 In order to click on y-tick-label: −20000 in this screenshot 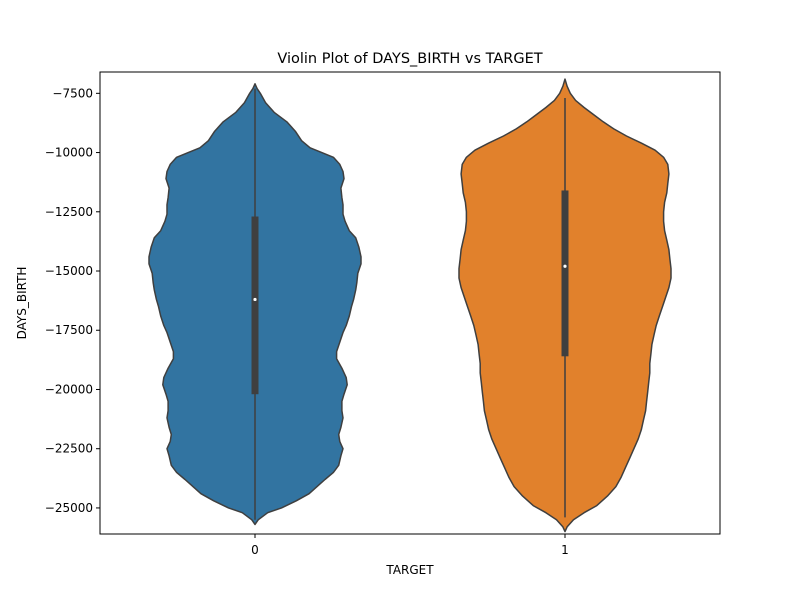, I will do `click(69, 389)`.